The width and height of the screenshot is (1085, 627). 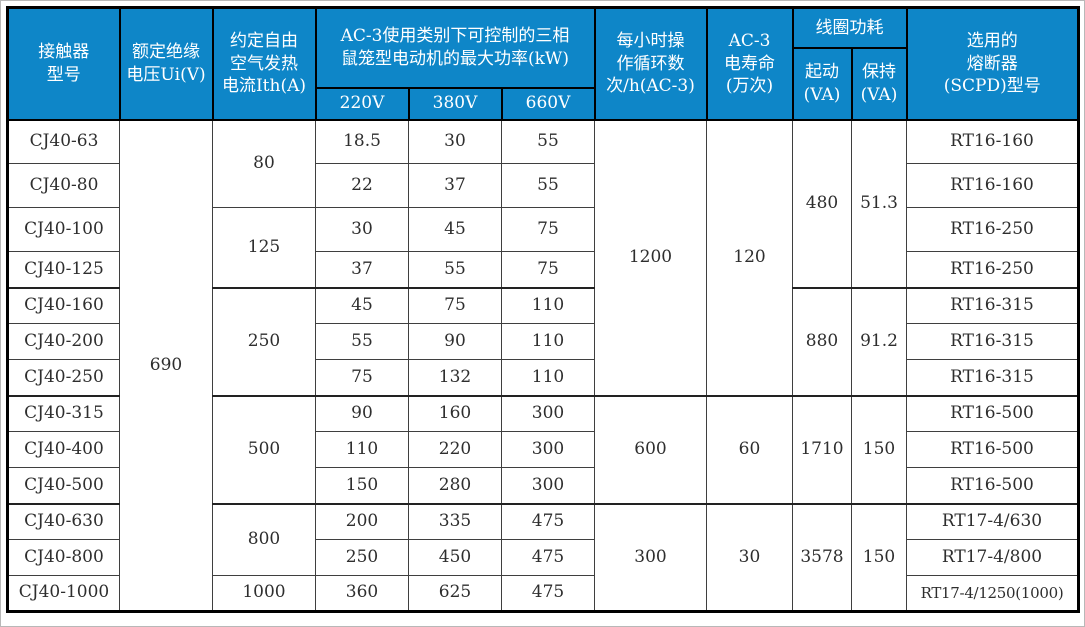 I want to click on table-row: CJ40-80 22 37 55 RT16-160, so click(x=543, y=185).